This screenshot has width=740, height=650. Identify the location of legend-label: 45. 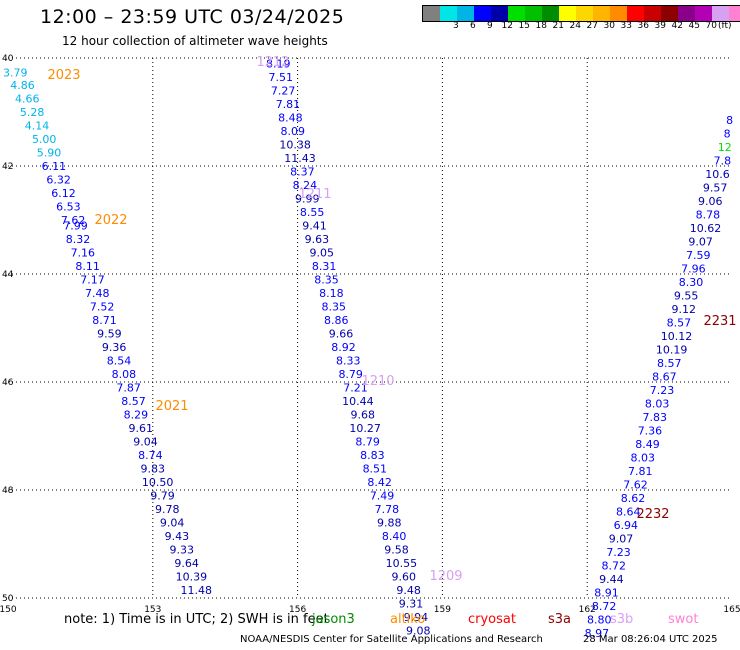
(694, 26).